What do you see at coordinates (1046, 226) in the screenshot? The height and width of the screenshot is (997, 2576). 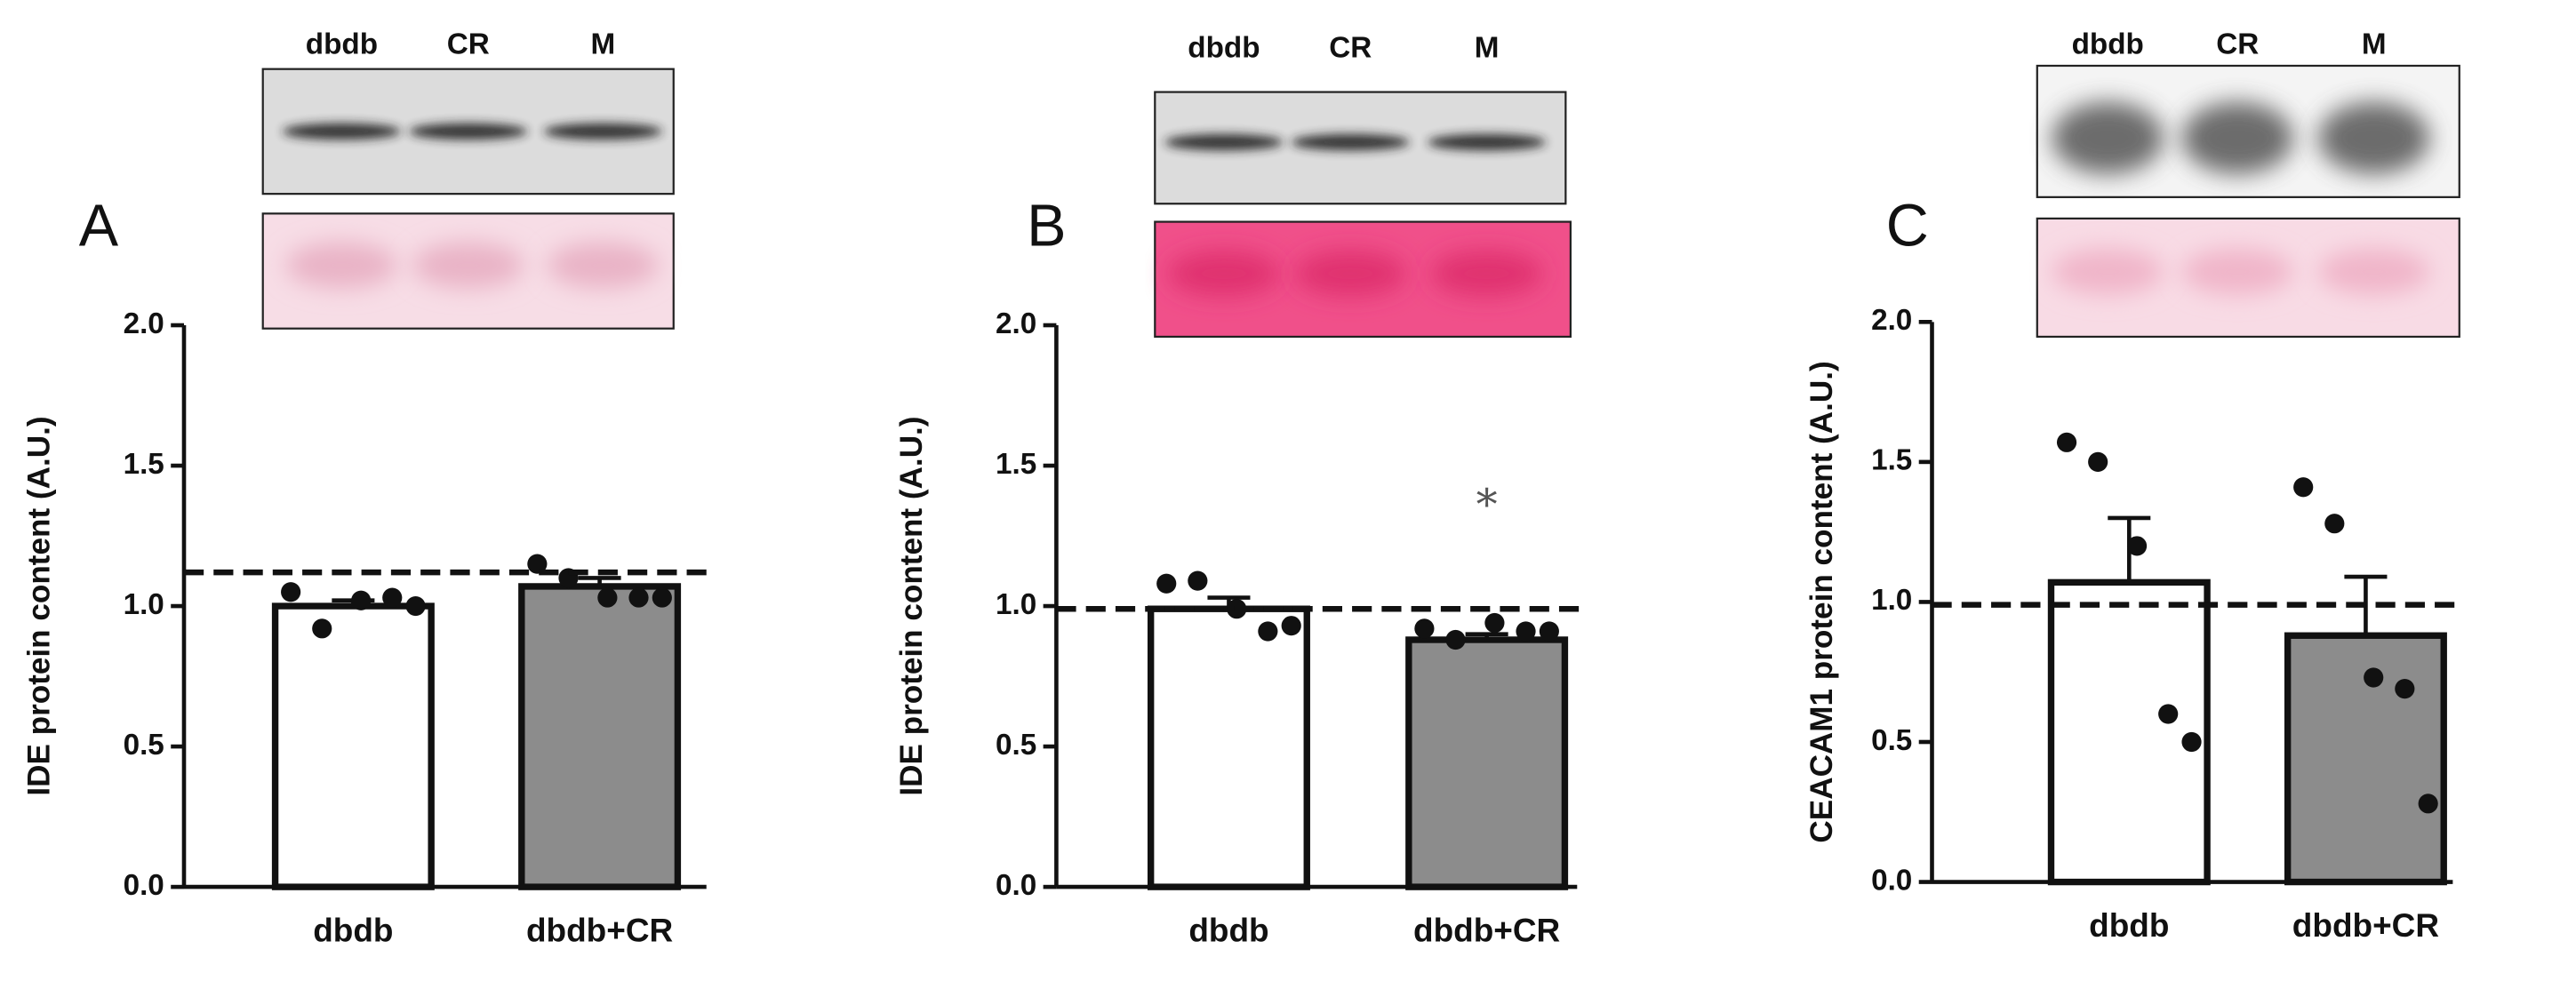 I see `panel-label: B` at bounding box center [1046, 226].